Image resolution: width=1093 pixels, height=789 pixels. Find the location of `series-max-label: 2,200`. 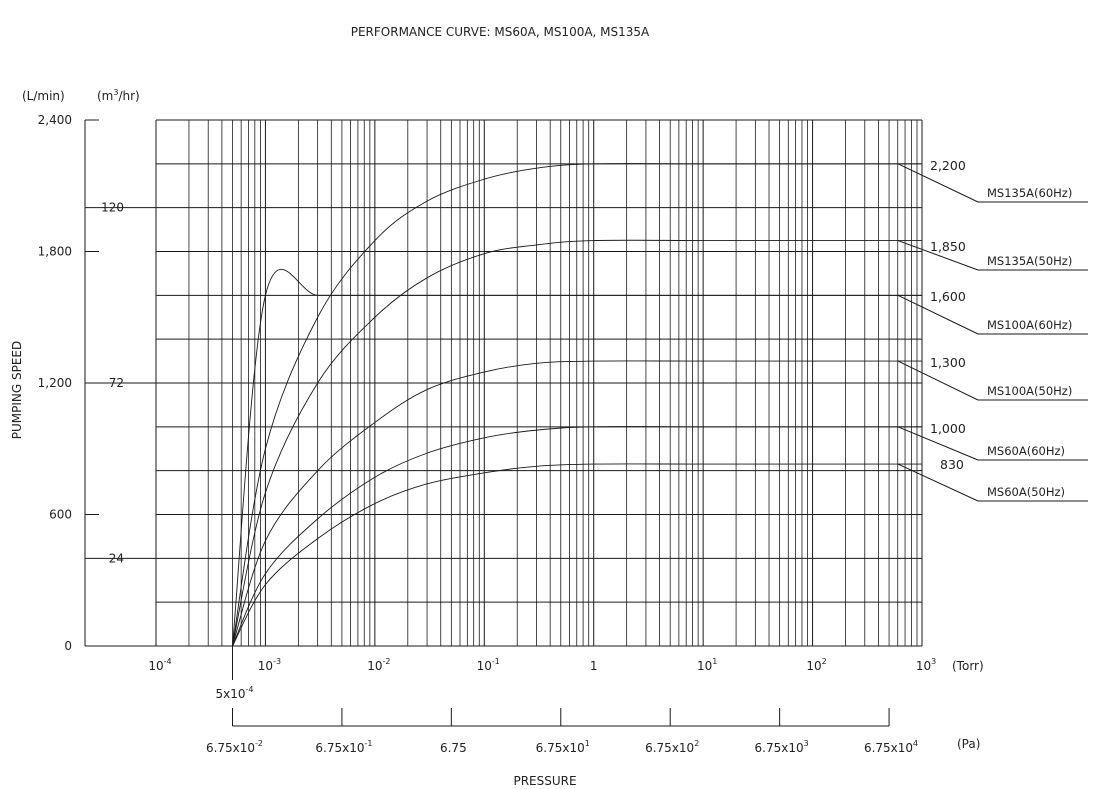

series-max-label: 2,200 is located at coordinates (948, 165).